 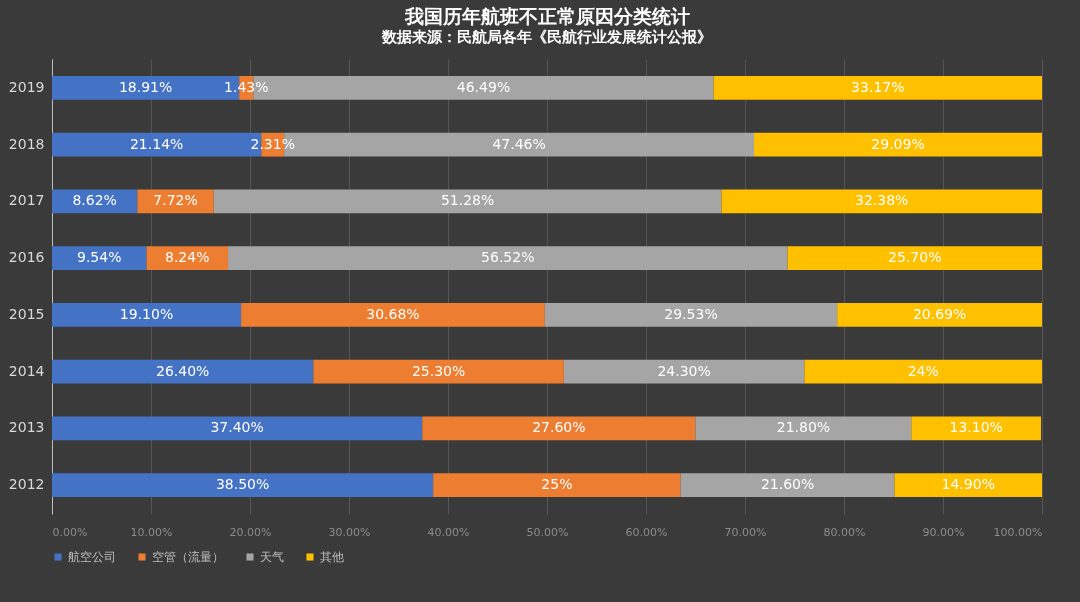 What do you see at coordinates (26, 370) in the screenshot?
I see `y-tick-label: 2014` at bounding box center [26, 370].